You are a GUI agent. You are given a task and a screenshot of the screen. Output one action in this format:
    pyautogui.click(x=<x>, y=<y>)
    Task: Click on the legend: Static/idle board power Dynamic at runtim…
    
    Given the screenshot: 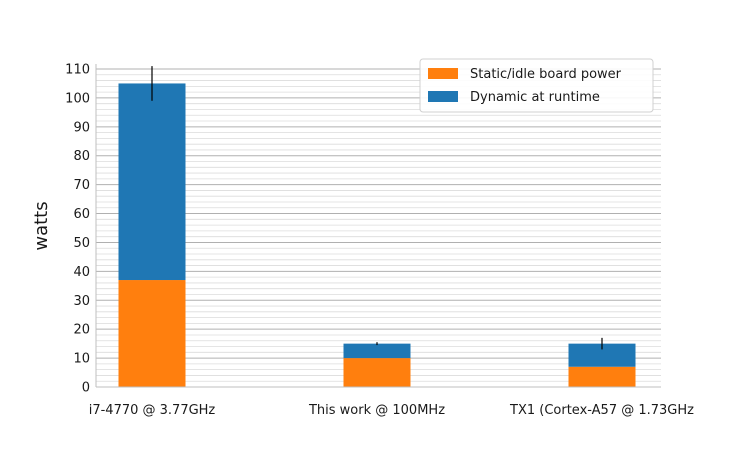 What is the action you would take?
    pyautogui.click(x=536, y=85)
    